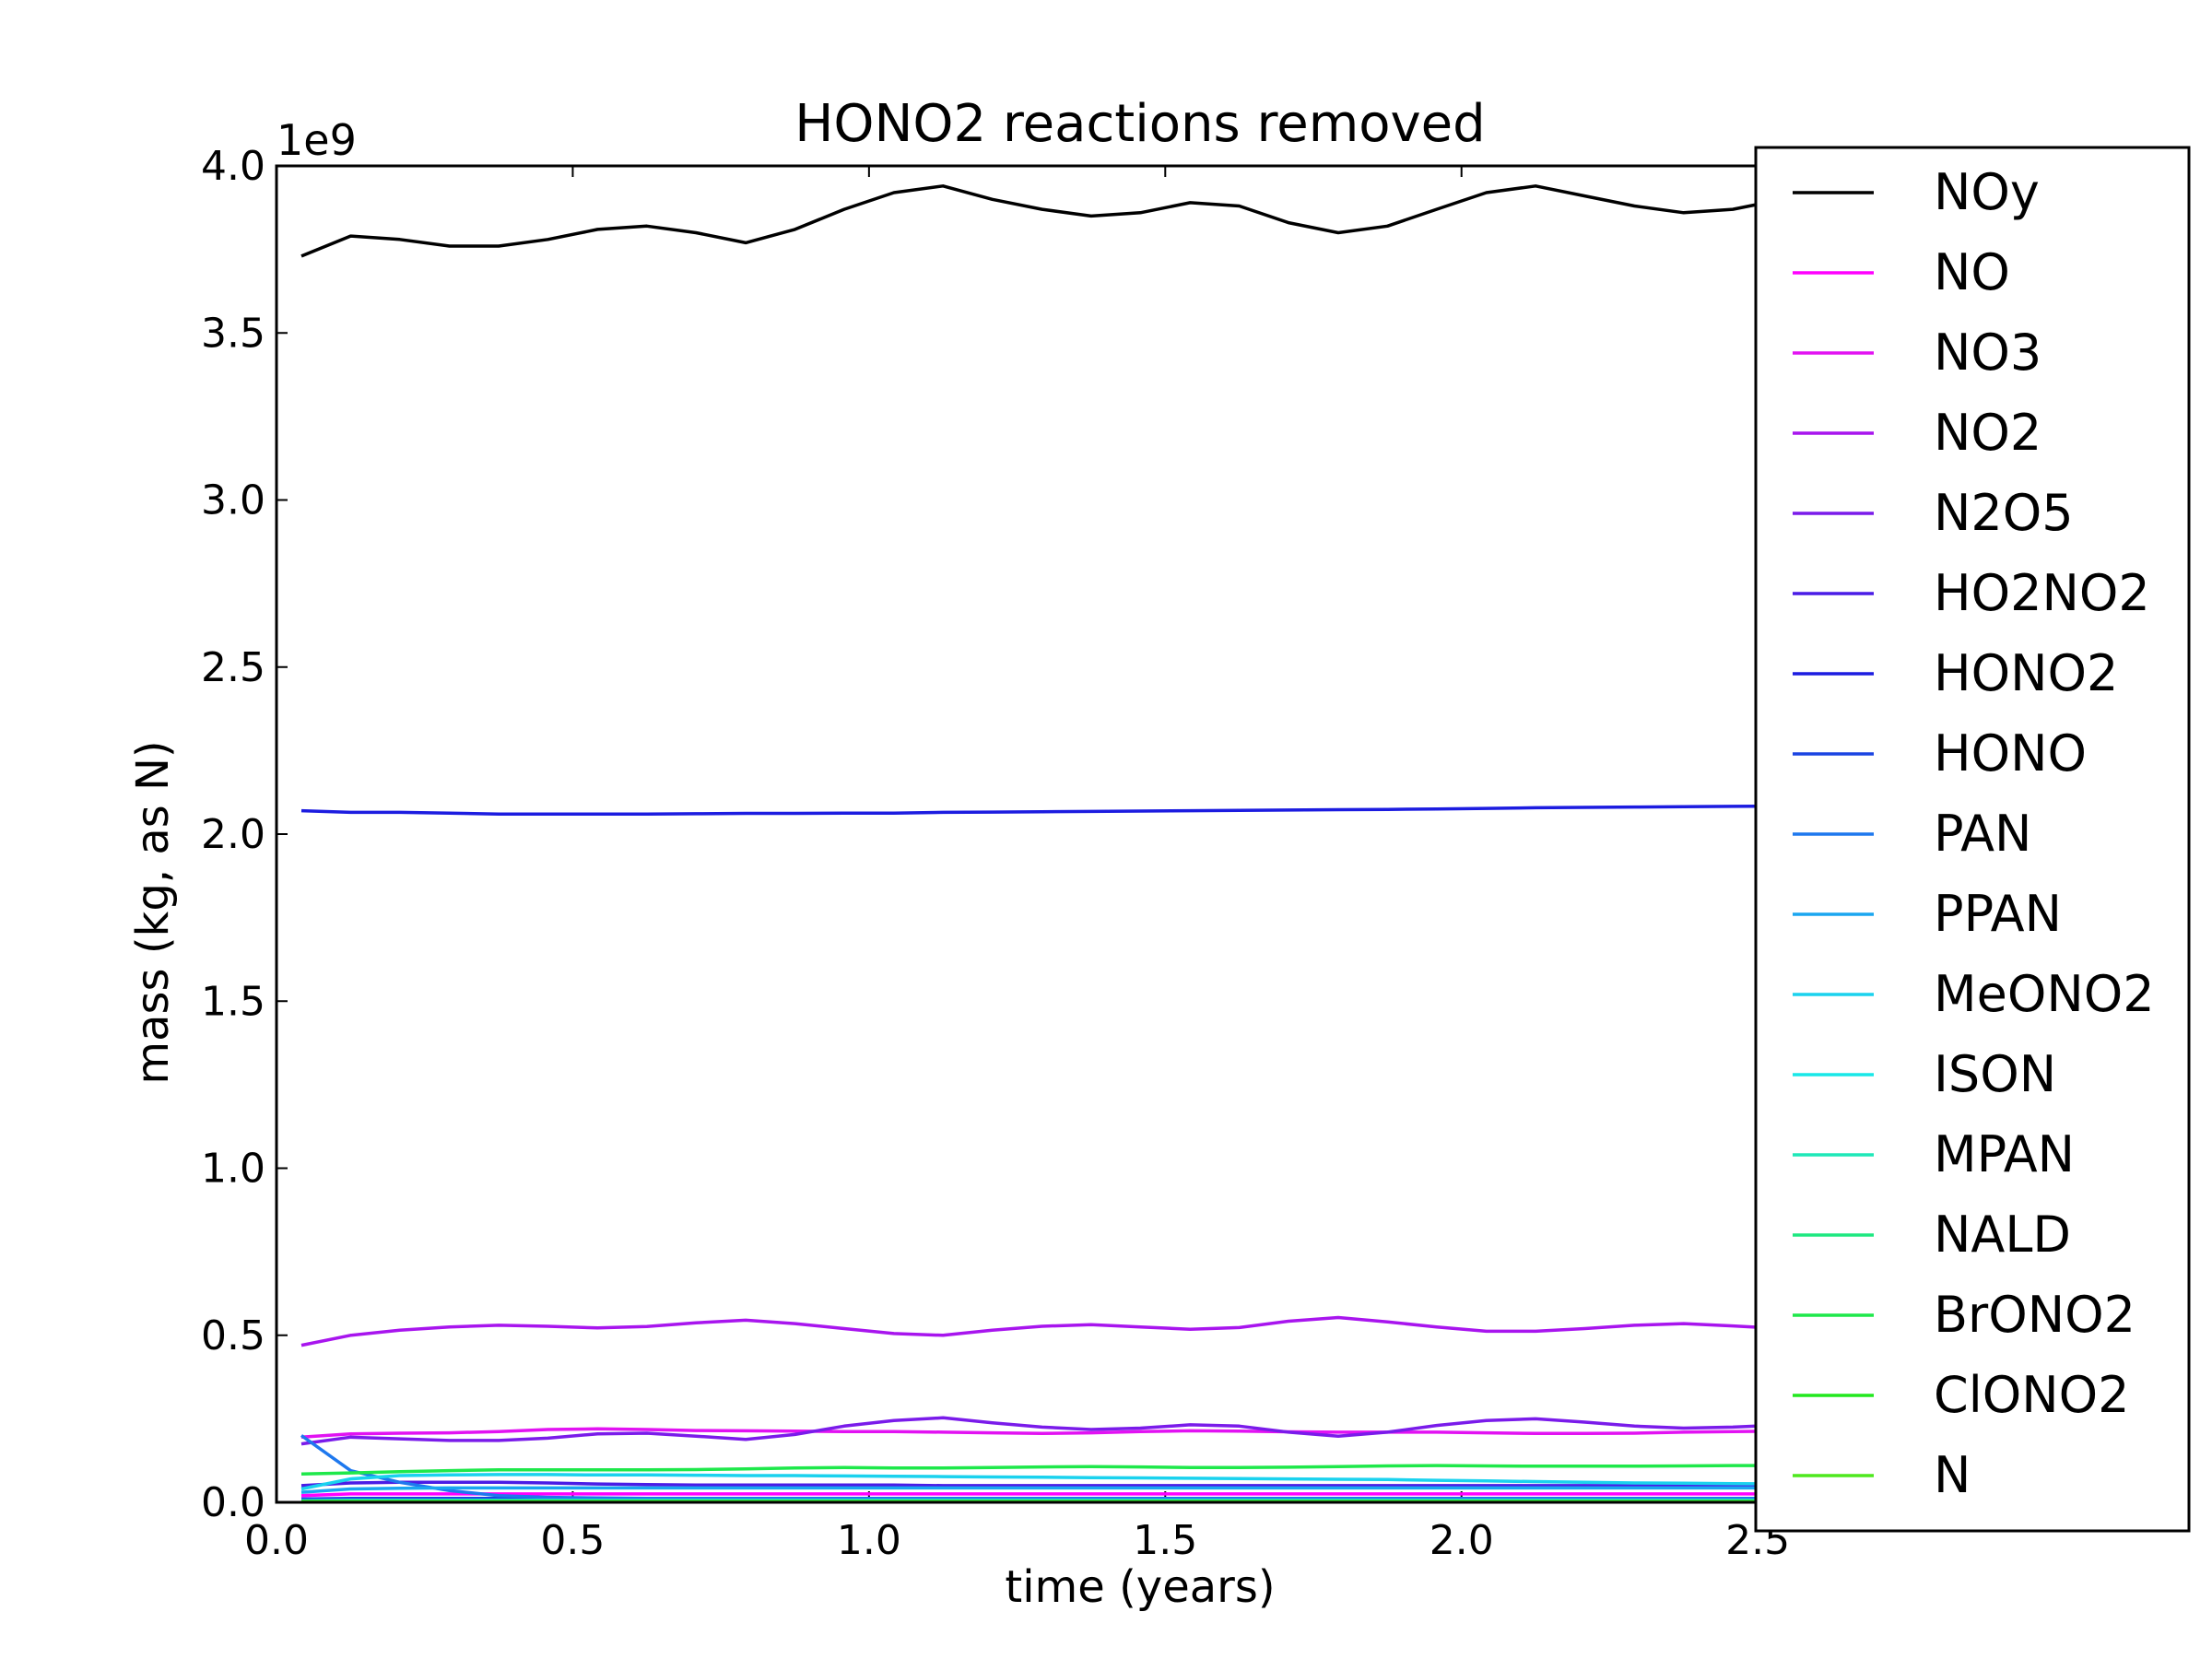  Describe the element at coordinates (1090, 810) in the screenshot. I see `series-line-hono2` at that location.